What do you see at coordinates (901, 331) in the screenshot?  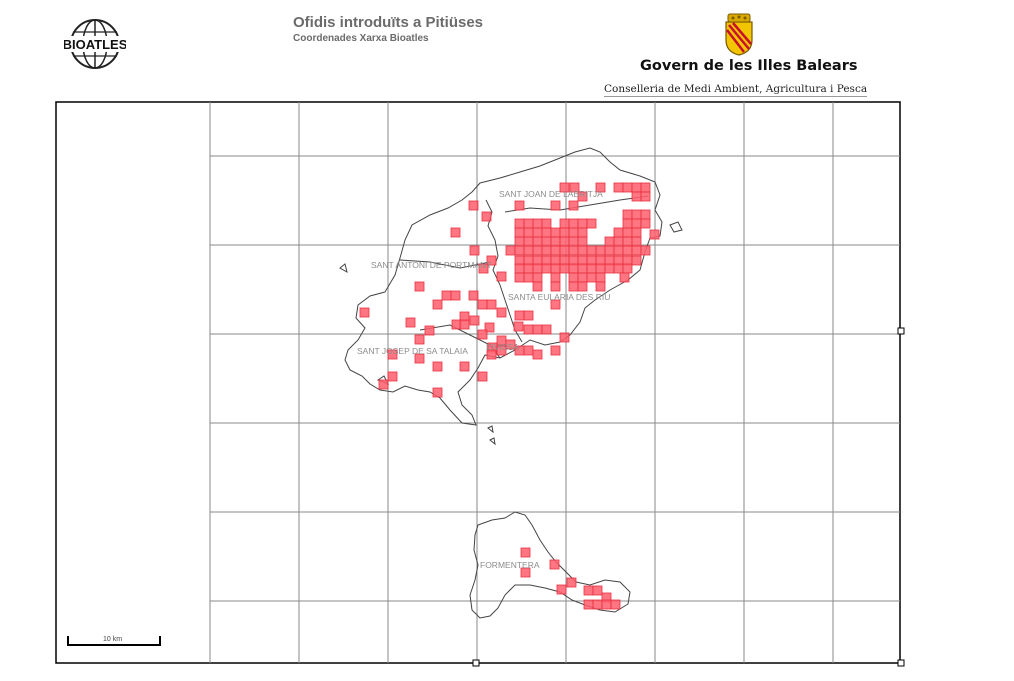 I see `frame-resize-handle-right` at bounding box center [901, 331].